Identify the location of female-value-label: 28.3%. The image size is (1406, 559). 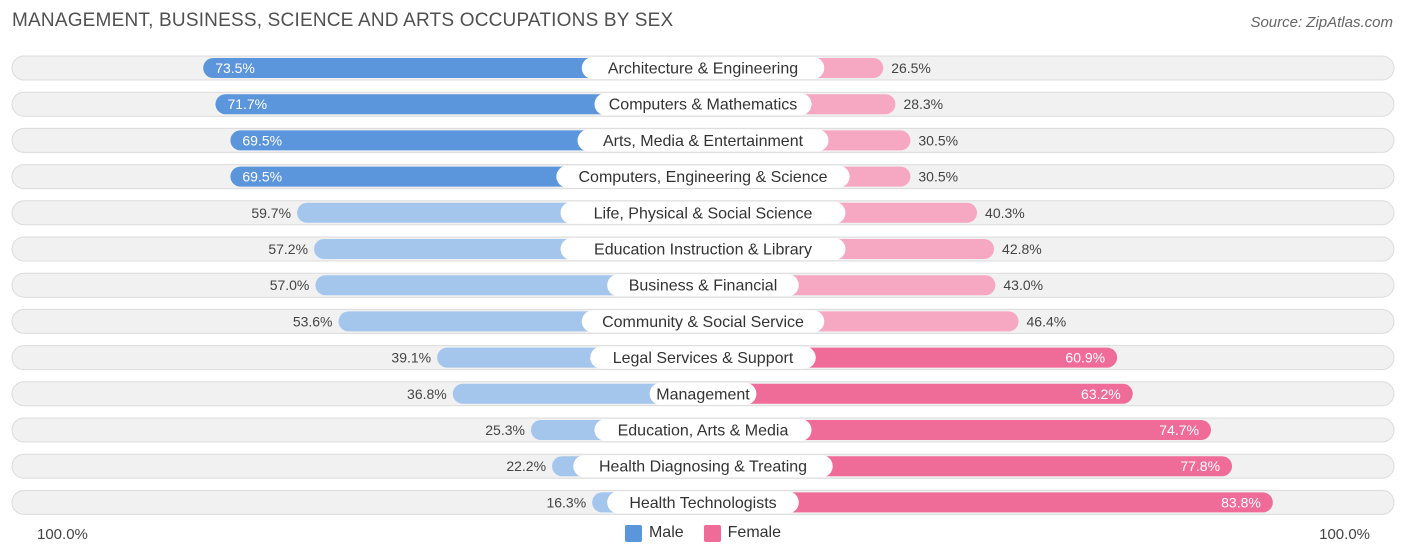
(923, 104).